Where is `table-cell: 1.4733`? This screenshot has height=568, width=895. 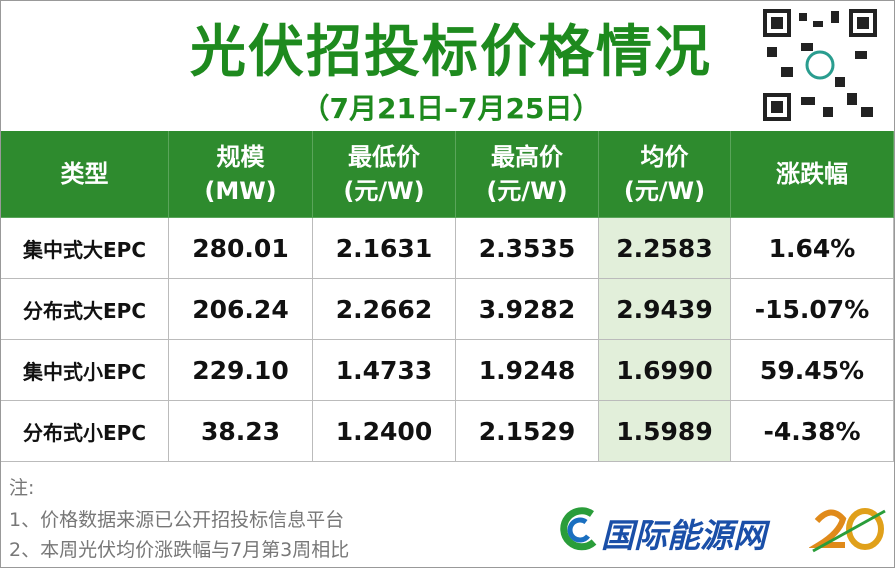
table-cell: 1.4733 is located at coordinates (384, 370).